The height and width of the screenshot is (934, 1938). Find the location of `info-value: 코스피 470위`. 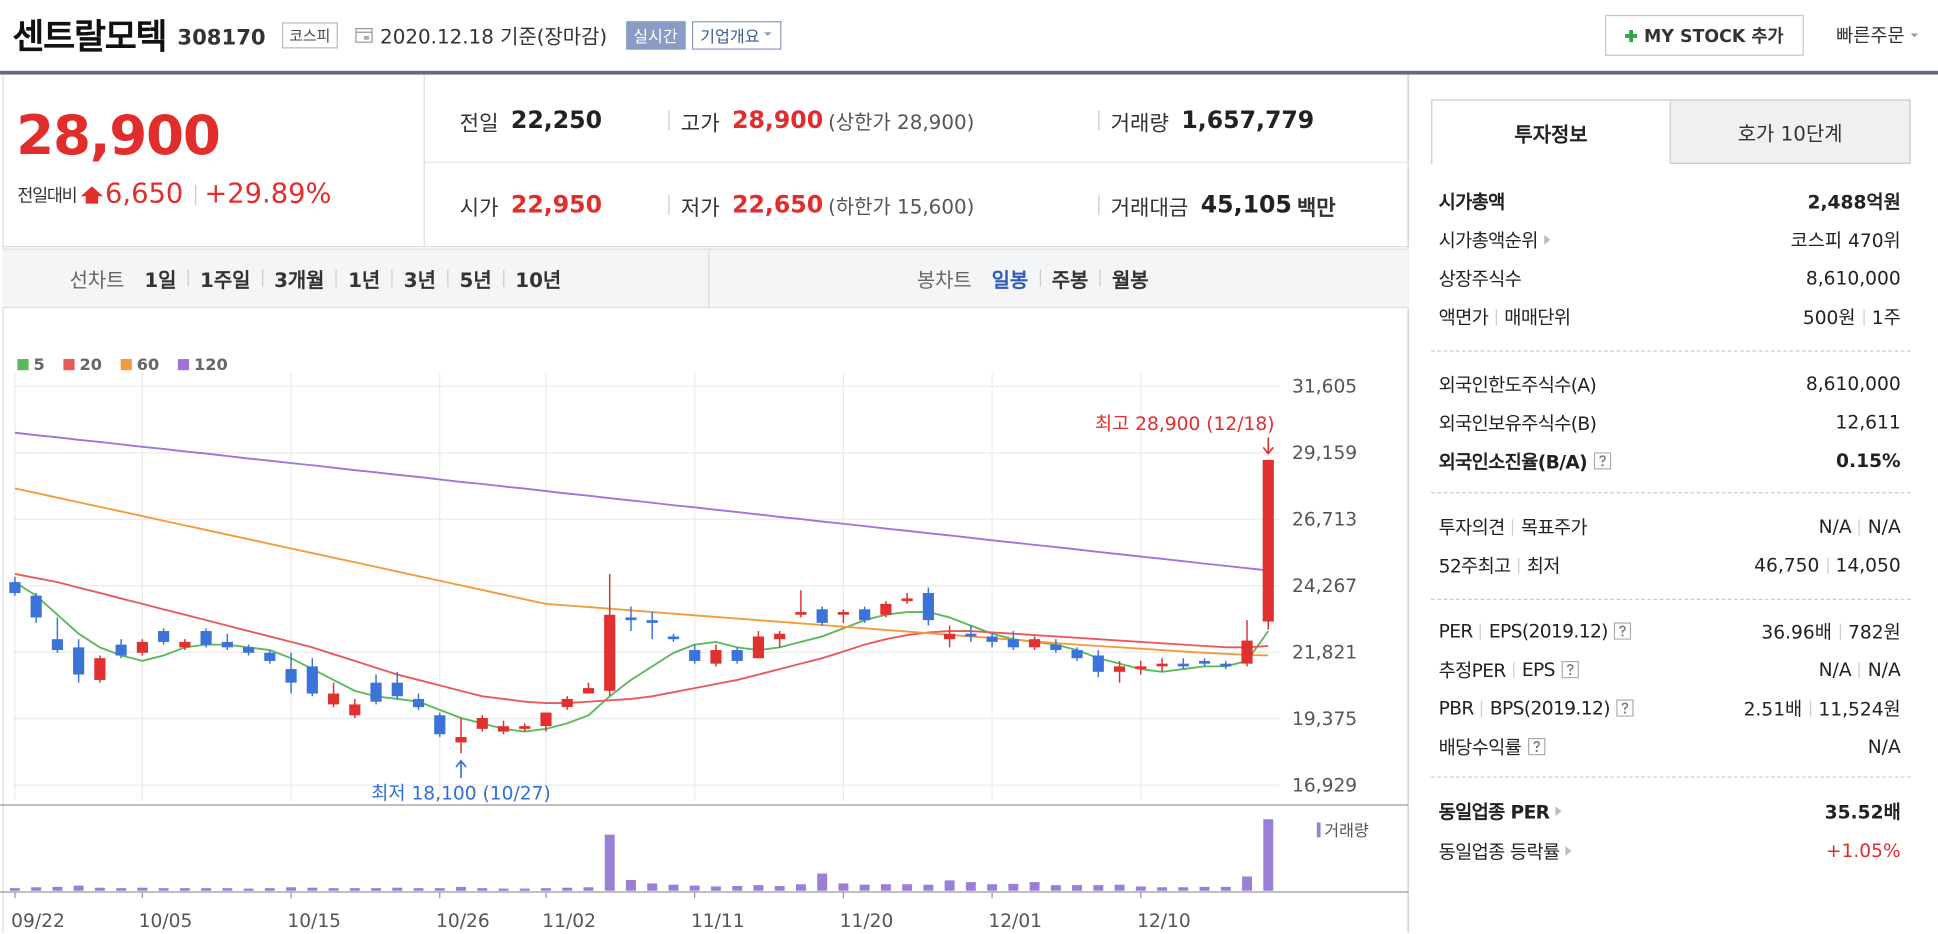

info-value: 코스피 470위 is located at coordinates (1846, 240).